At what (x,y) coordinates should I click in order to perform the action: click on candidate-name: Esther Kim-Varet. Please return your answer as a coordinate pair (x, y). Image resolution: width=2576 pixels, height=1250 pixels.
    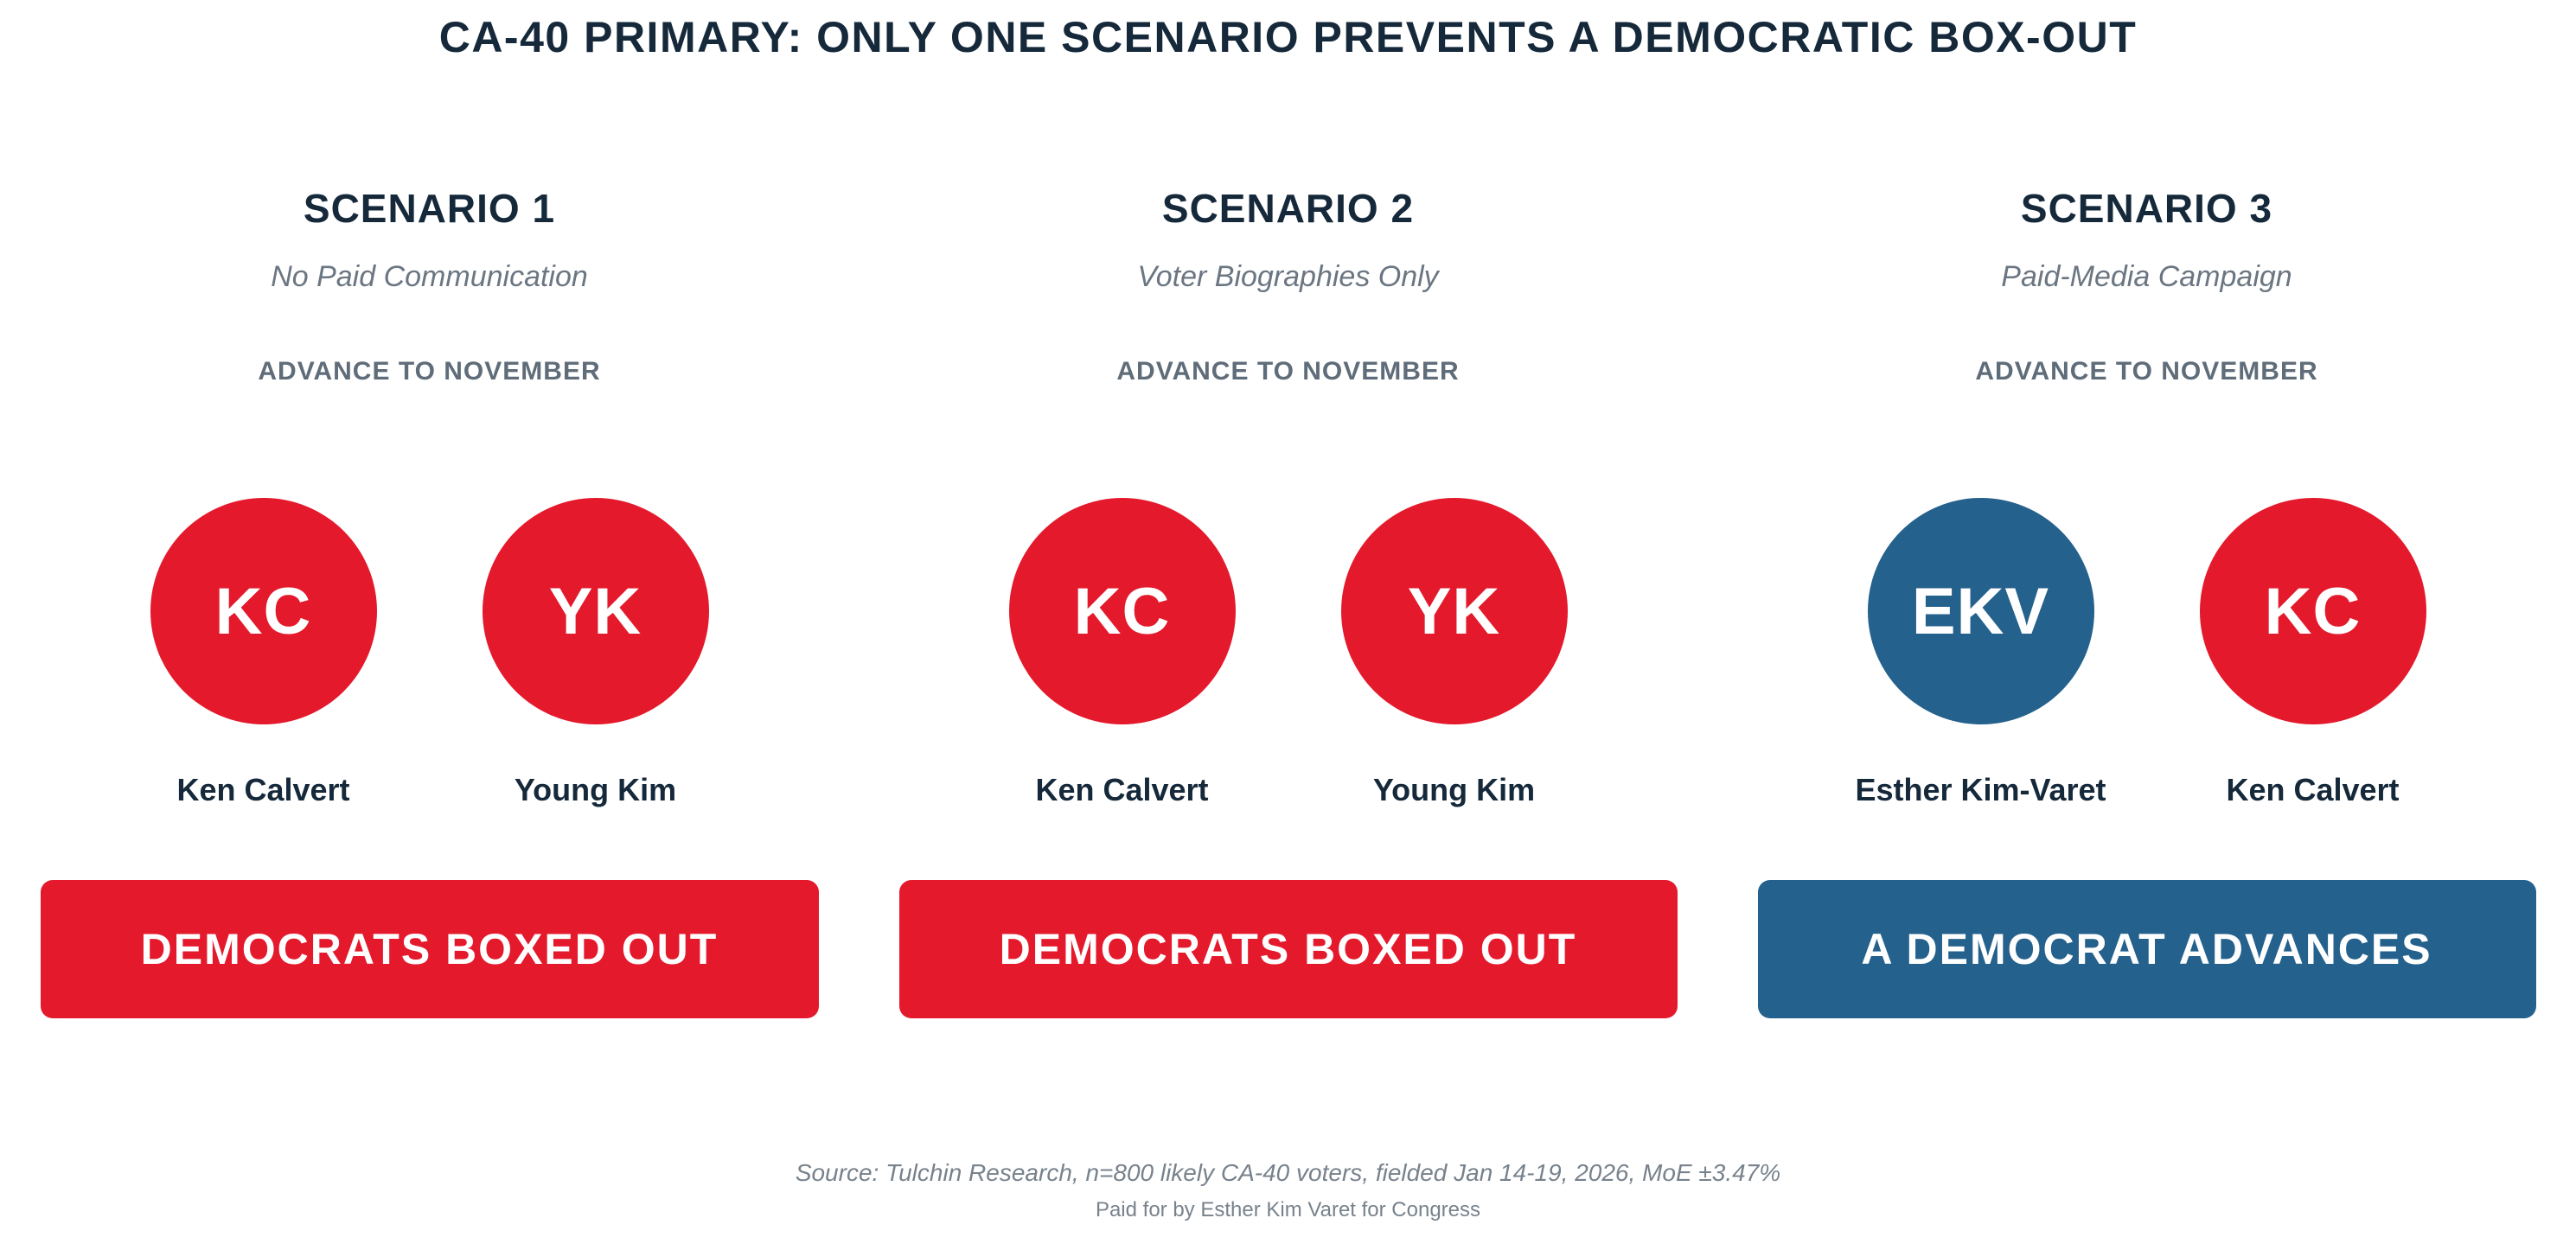
    Looking at the image, I should click on (1981, 790).